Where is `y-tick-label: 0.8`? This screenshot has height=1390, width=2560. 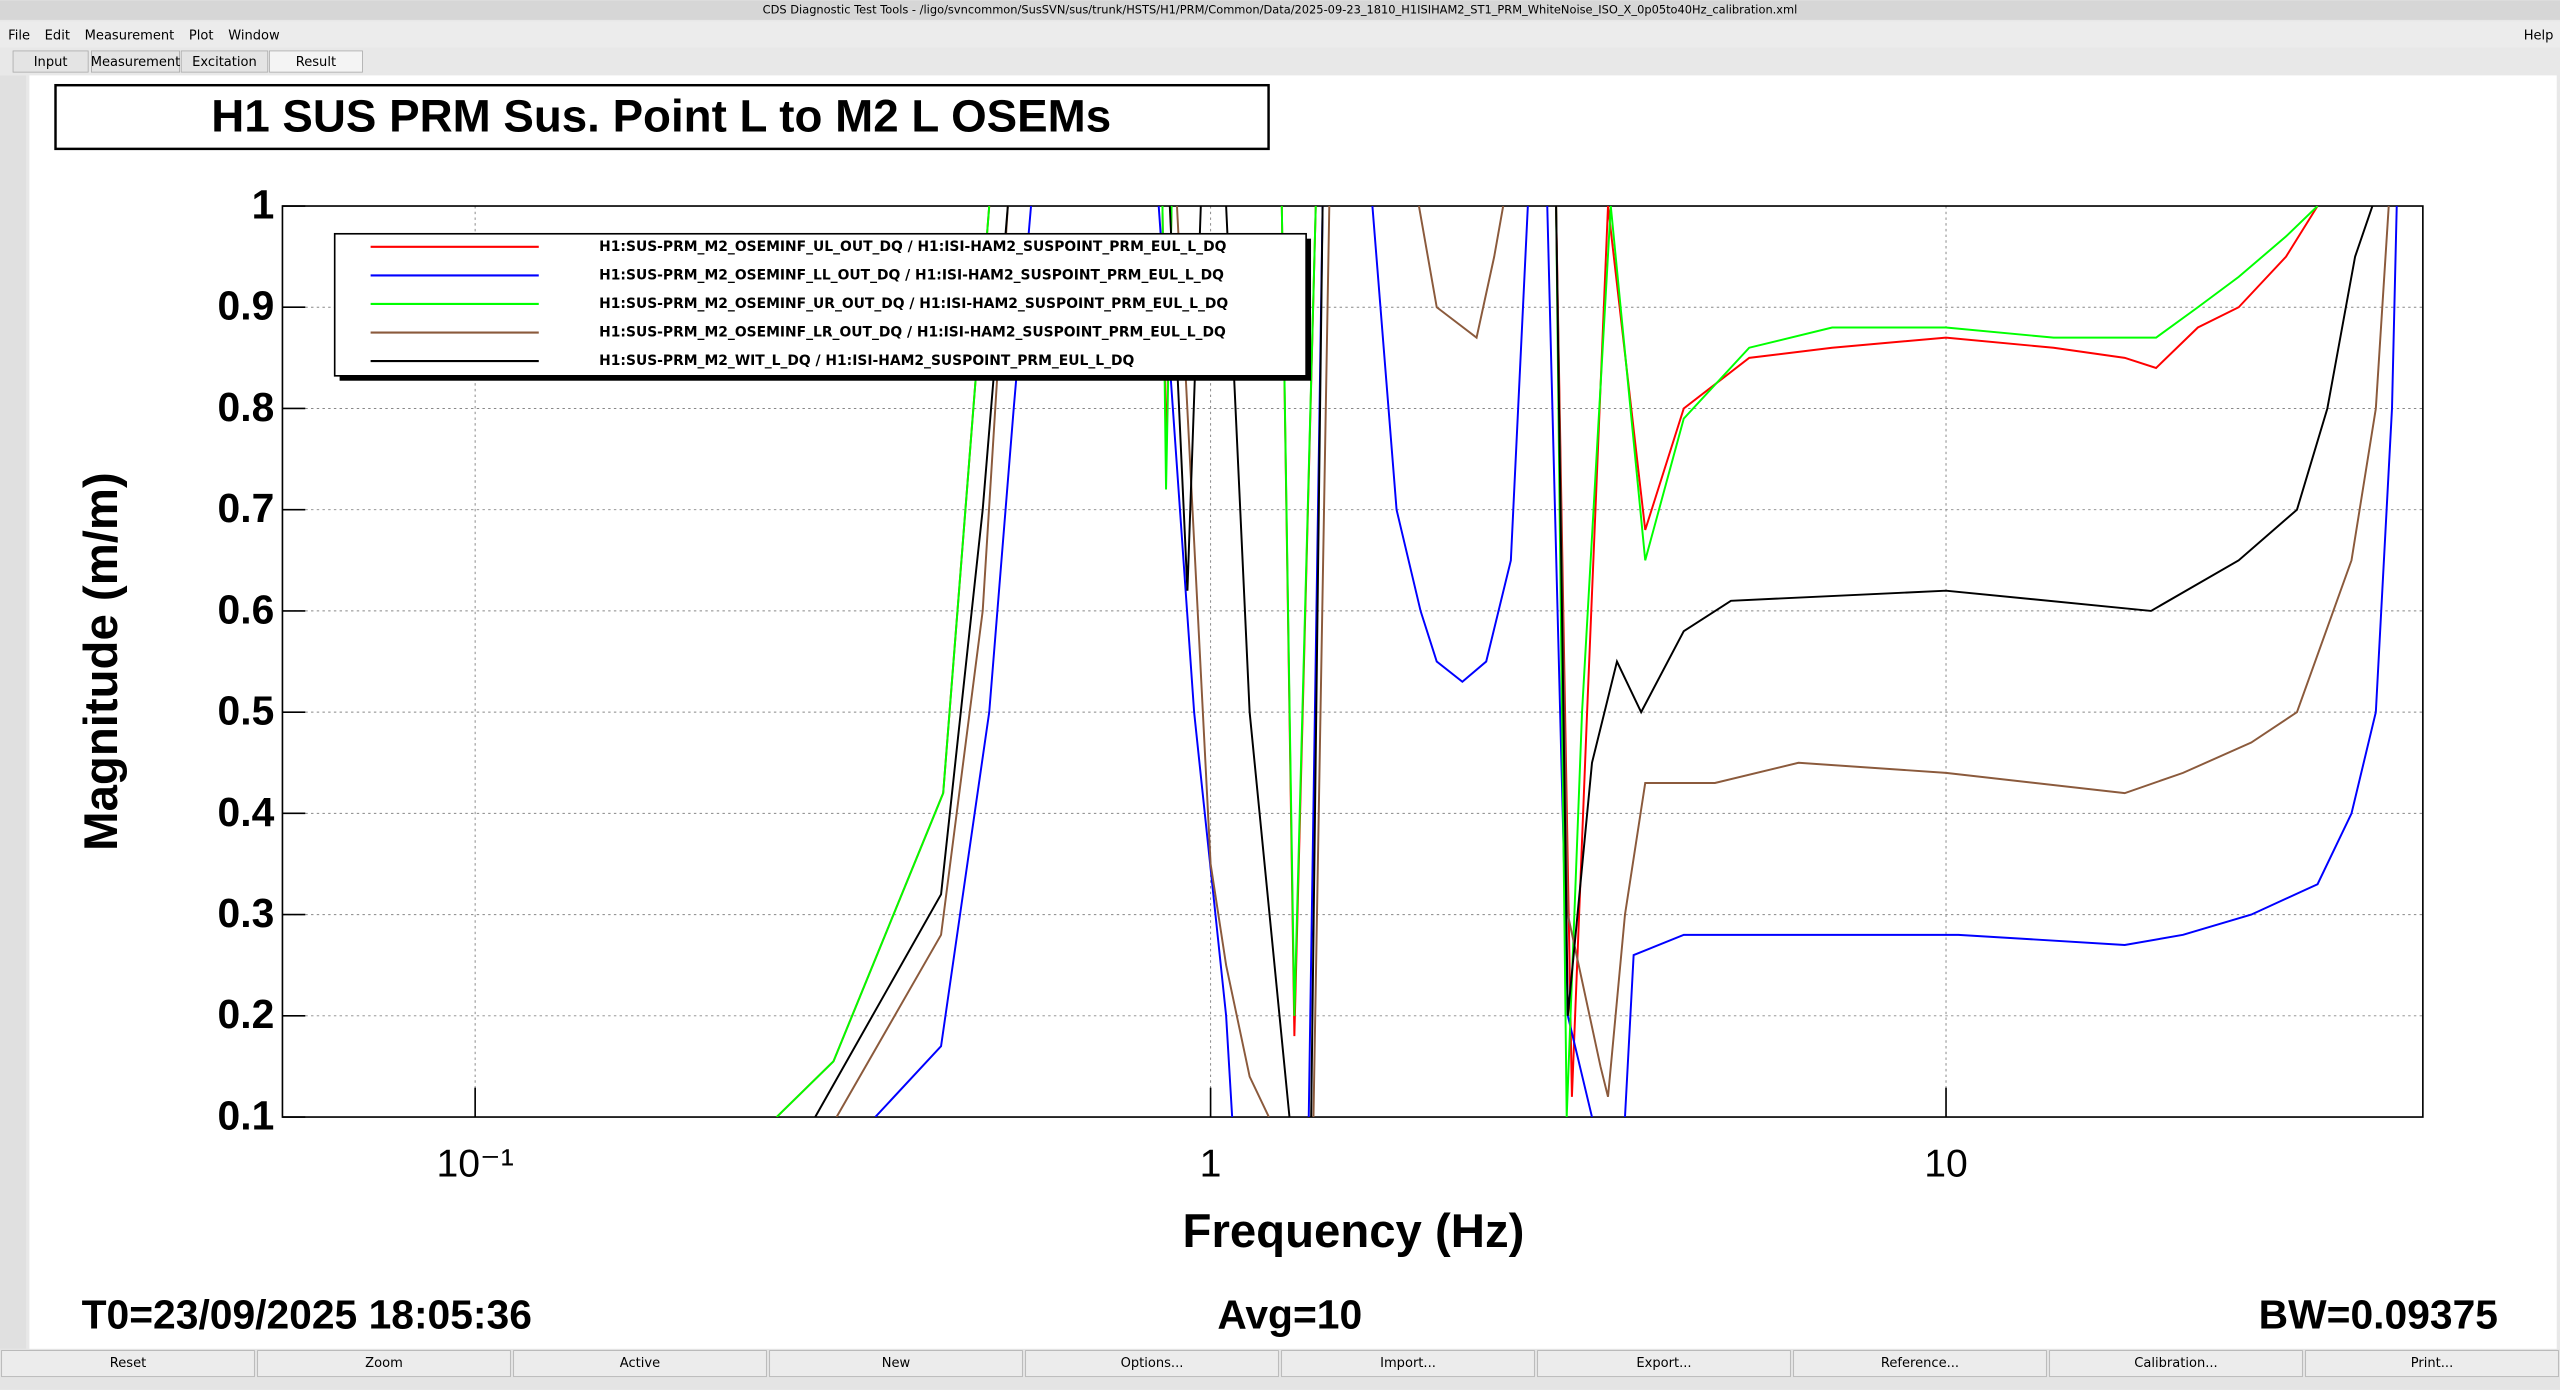
y-tick-label: 0.8 is located at coordinates (246, 407).